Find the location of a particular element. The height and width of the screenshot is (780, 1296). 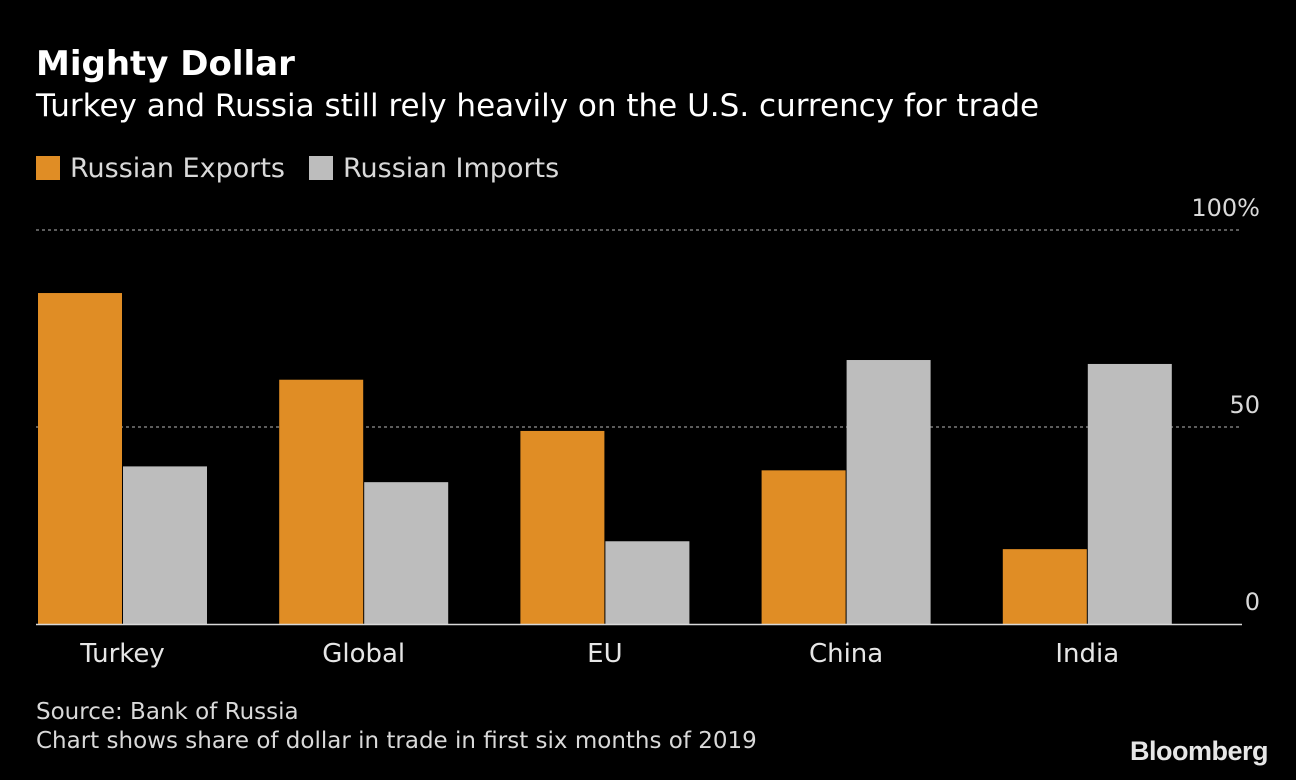

bloomberg-logo: Bloomberg is located at coordinates (1199, 751).